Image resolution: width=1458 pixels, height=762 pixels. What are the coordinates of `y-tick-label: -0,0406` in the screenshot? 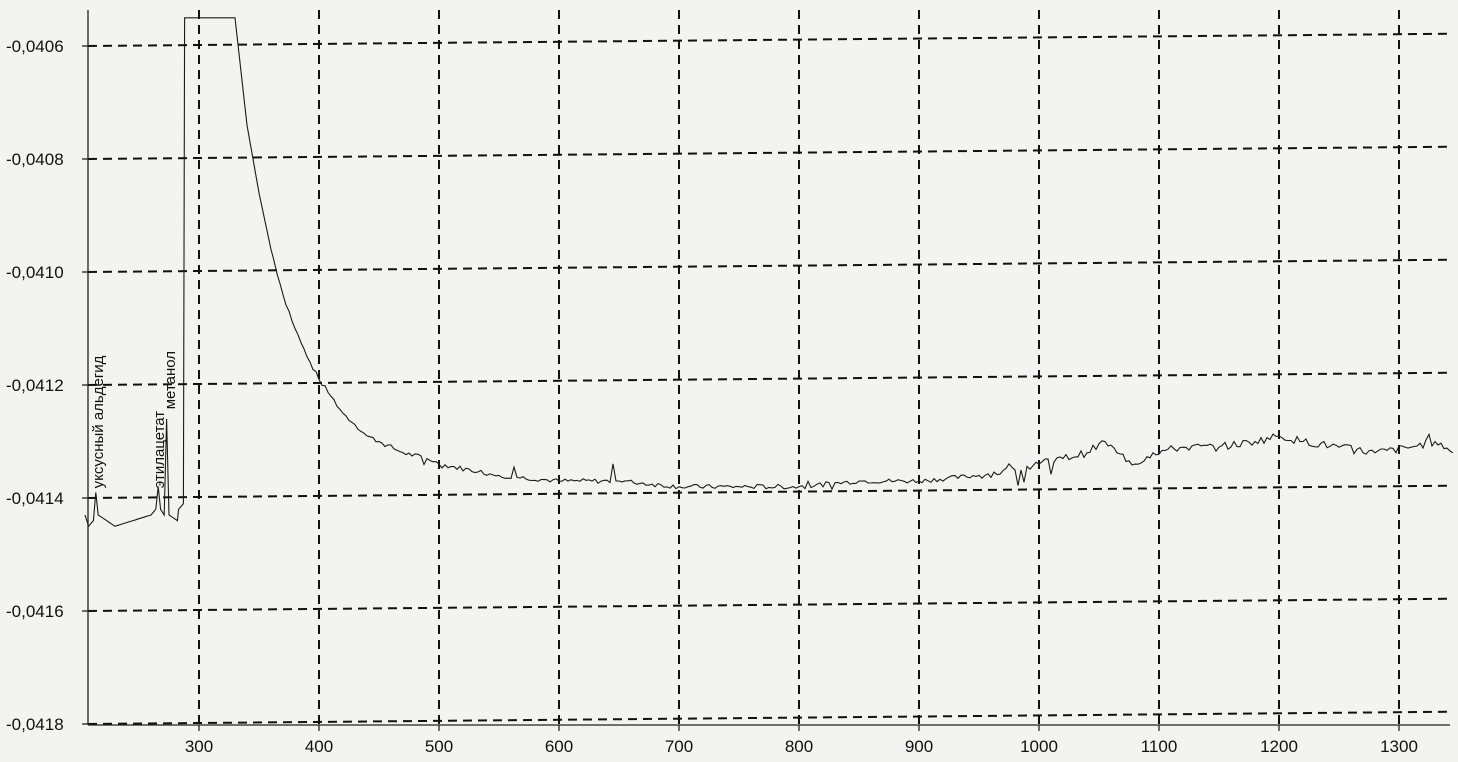 It's located at (35, 46).